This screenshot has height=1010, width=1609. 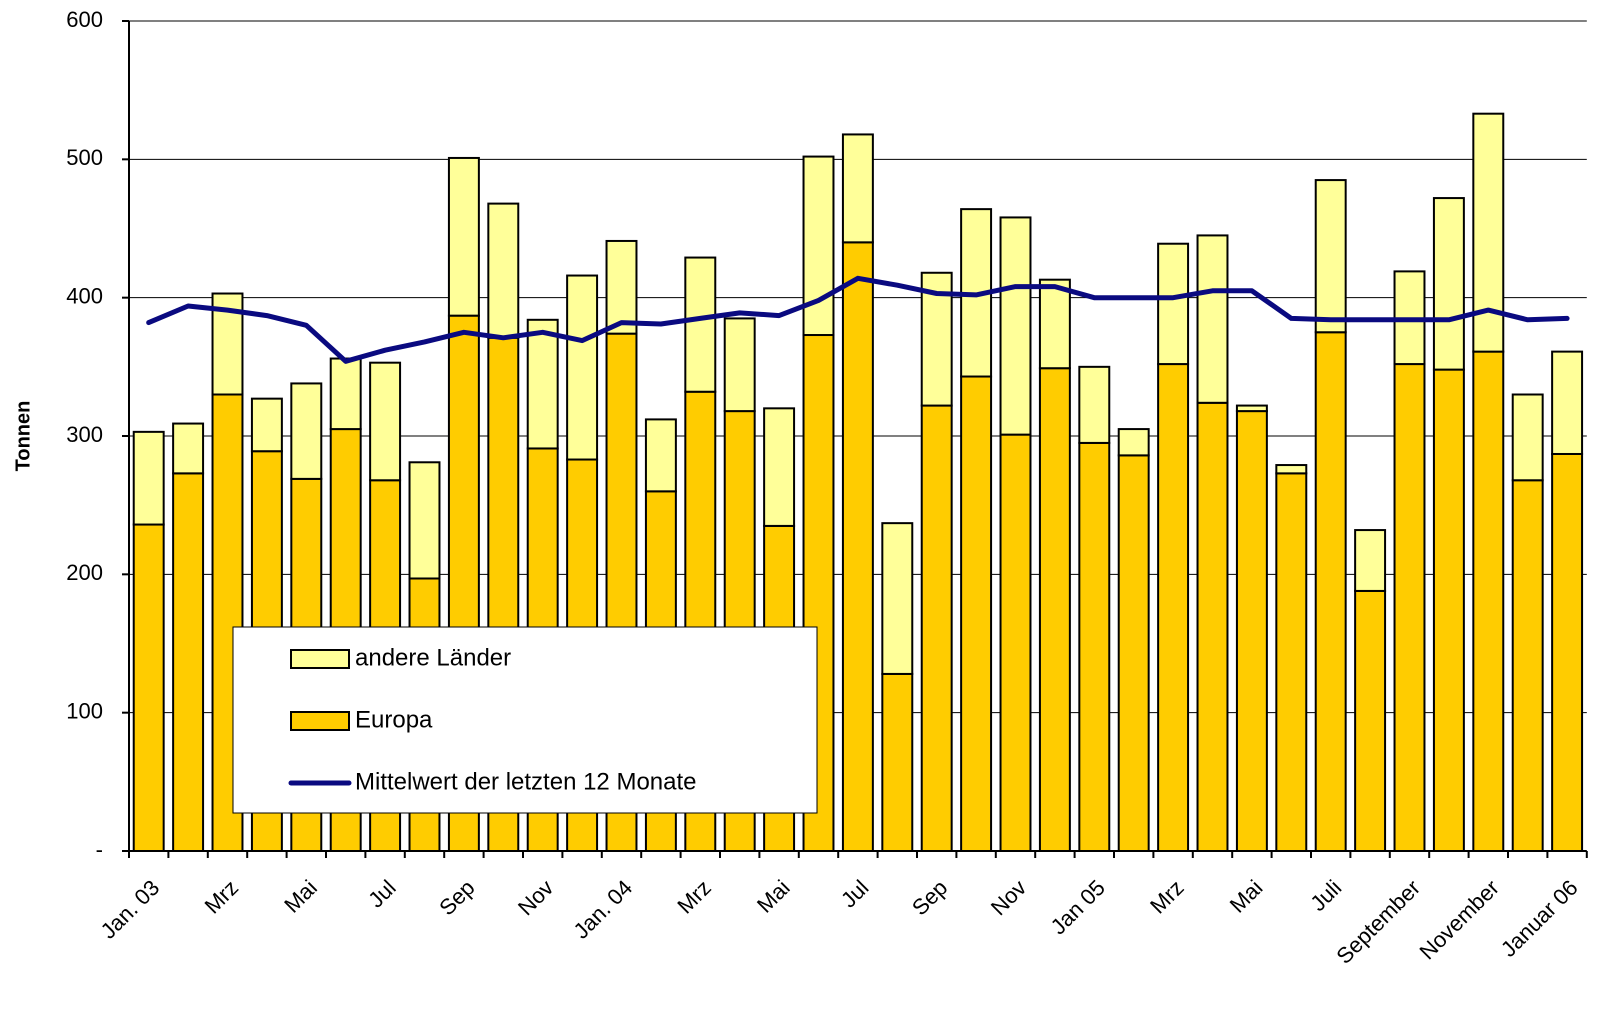 I want to click on line-series, so click(x=858, y=319).